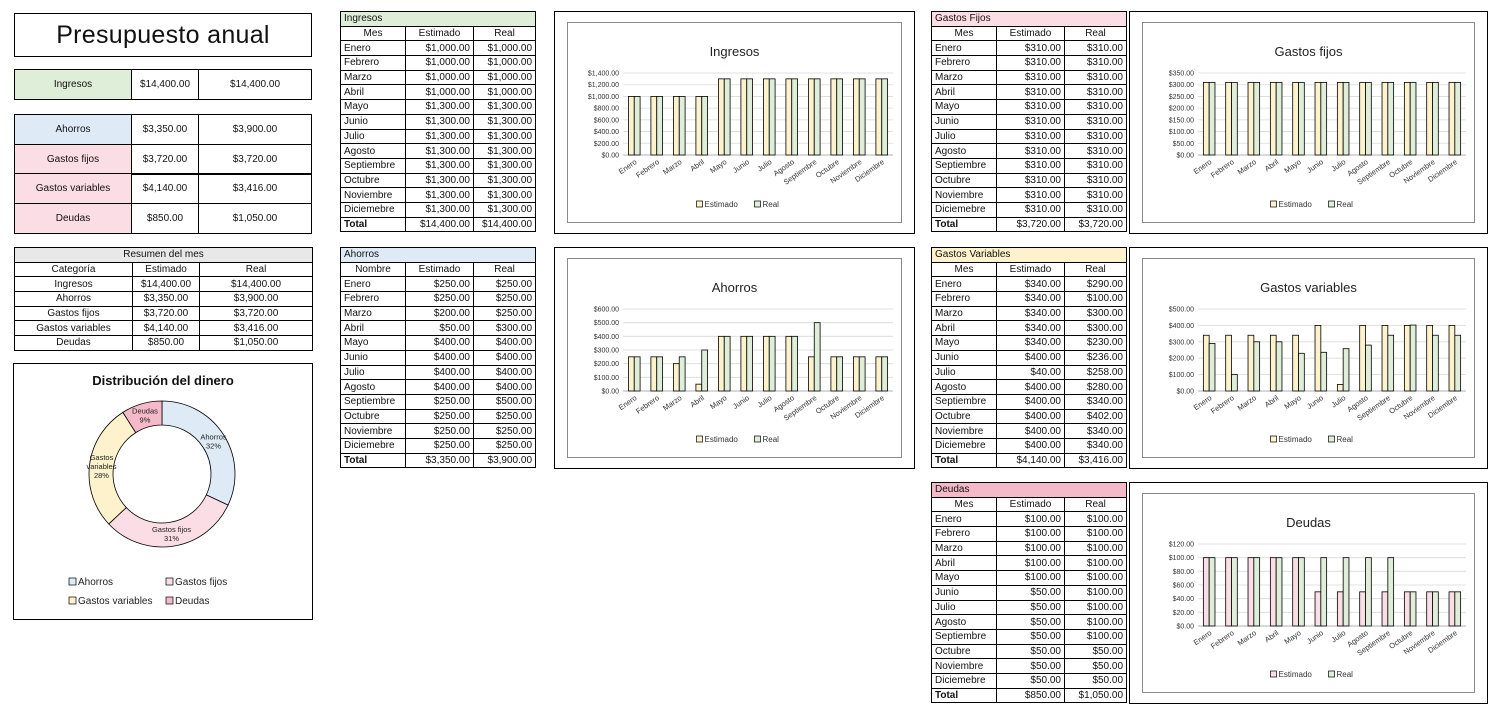 The height and width of the screenshot is (713, 1500). Describe the element at coordinates (171, 534) in the screenshot. I see `donut-label-gastos-fijos: Gastos fijos 31%` at that location.